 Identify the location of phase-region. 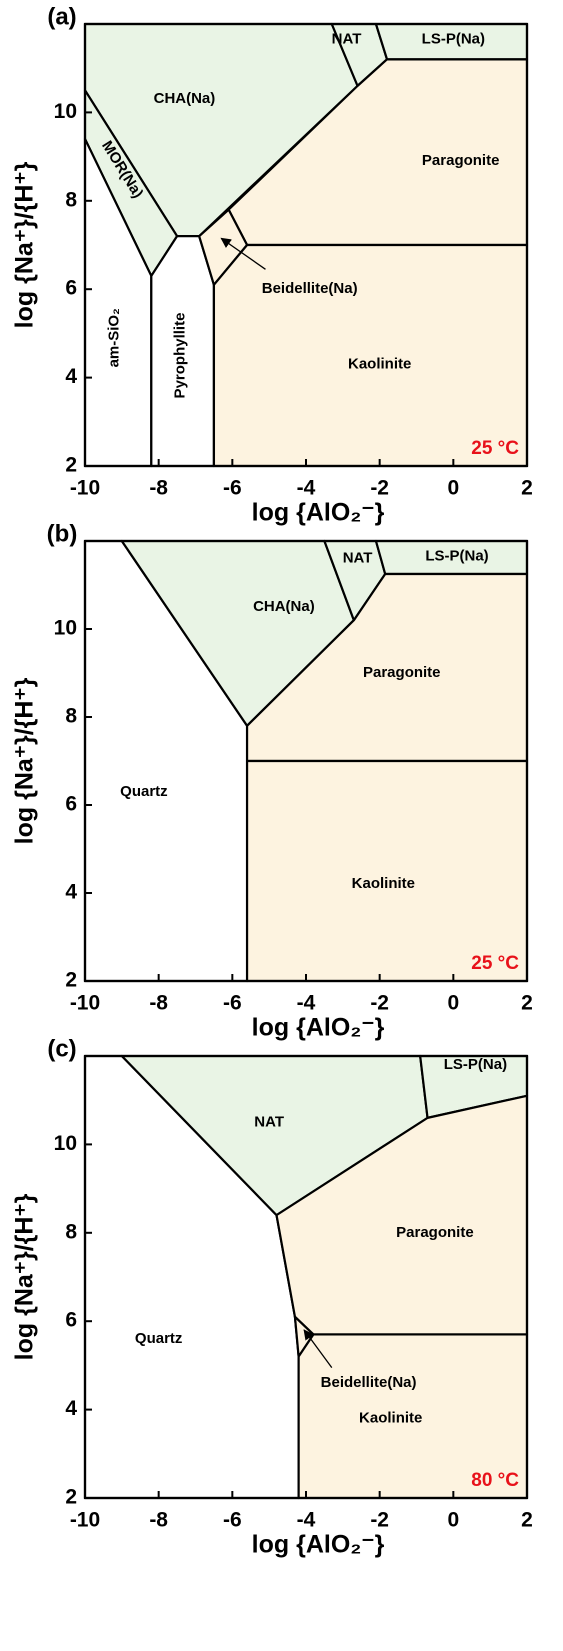
(387, 871).